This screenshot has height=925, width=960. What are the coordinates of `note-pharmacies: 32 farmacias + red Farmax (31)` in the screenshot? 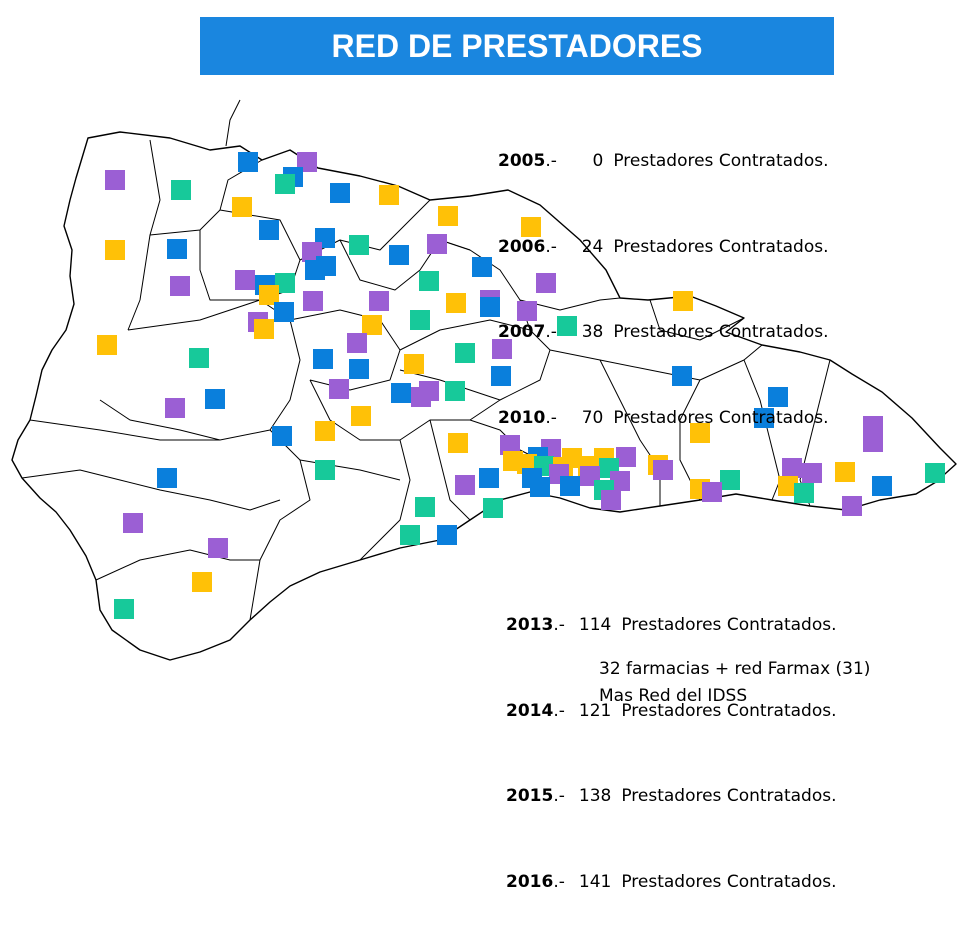 It's located at (735, 669).